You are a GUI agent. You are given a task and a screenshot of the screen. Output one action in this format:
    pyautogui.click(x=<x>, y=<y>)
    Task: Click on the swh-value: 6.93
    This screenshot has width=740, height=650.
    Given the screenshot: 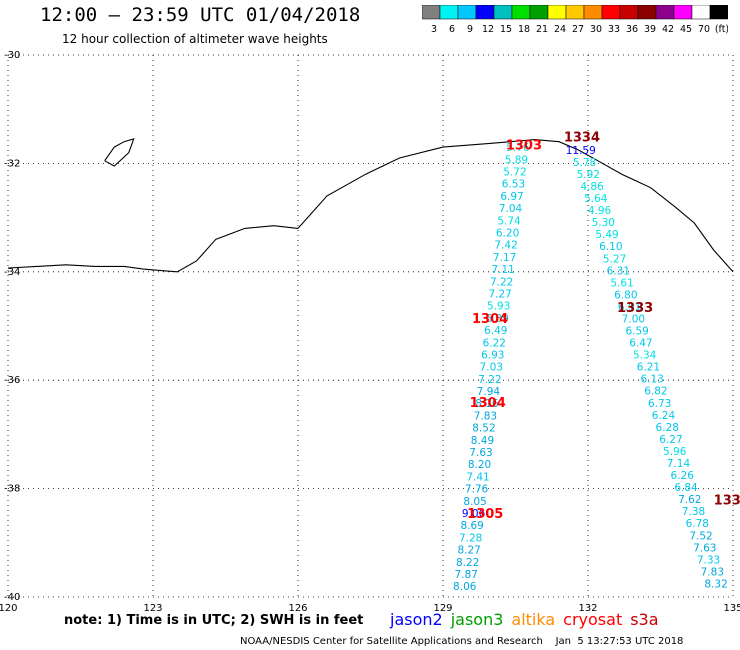 What is the action you would take?
    pyautogui.click(x=492, y=355)
    